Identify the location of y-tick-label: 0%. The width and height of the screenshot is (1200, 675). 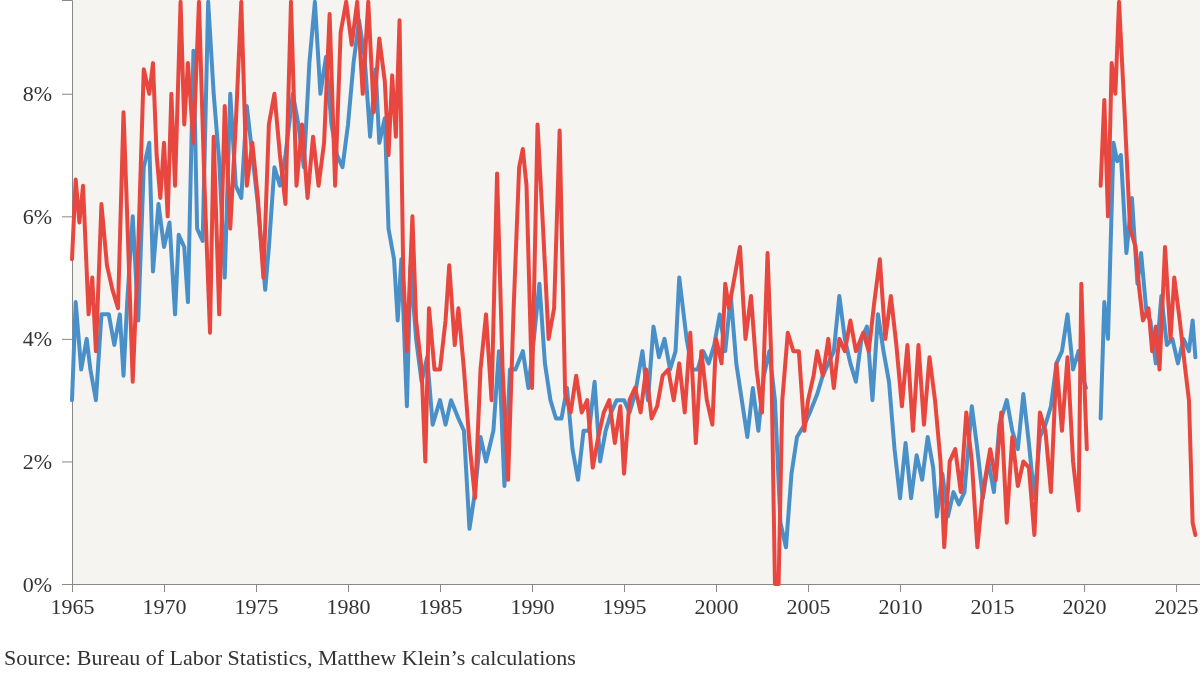
(37, 584).